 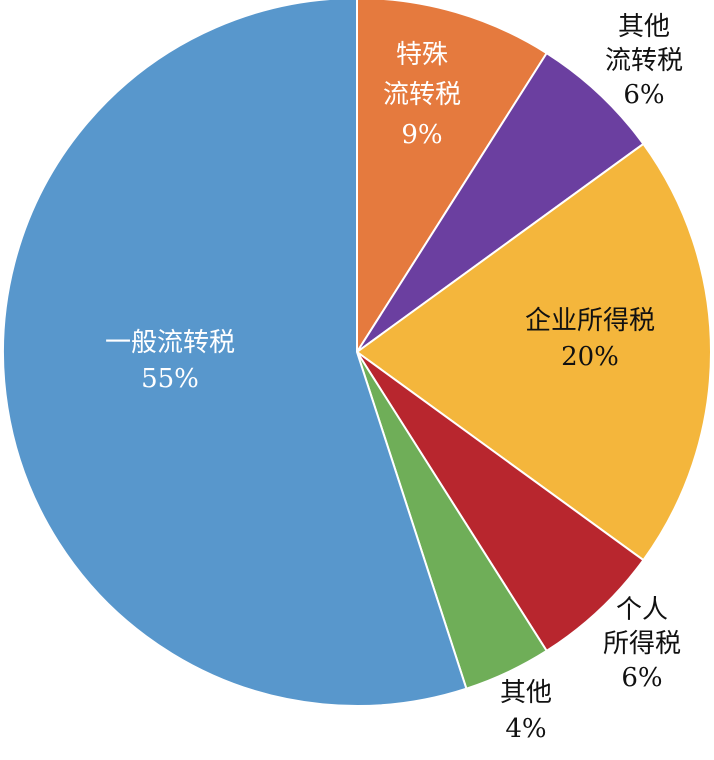 What do you see at coordinates (422, 55) in the screenshot?
I see `slice-label-line: 特殊` at bounding box center [422, 55].